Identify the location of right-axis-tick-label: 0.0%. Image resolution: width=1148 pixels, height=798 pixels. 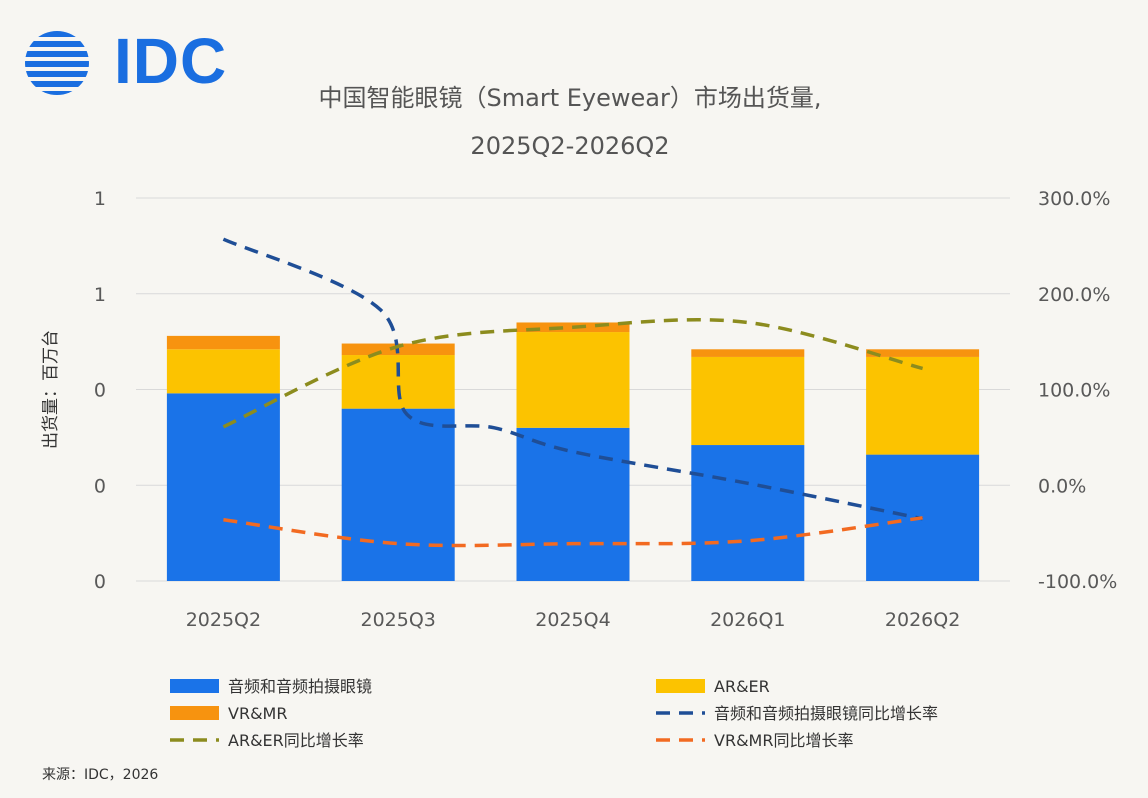
(1062, 486).